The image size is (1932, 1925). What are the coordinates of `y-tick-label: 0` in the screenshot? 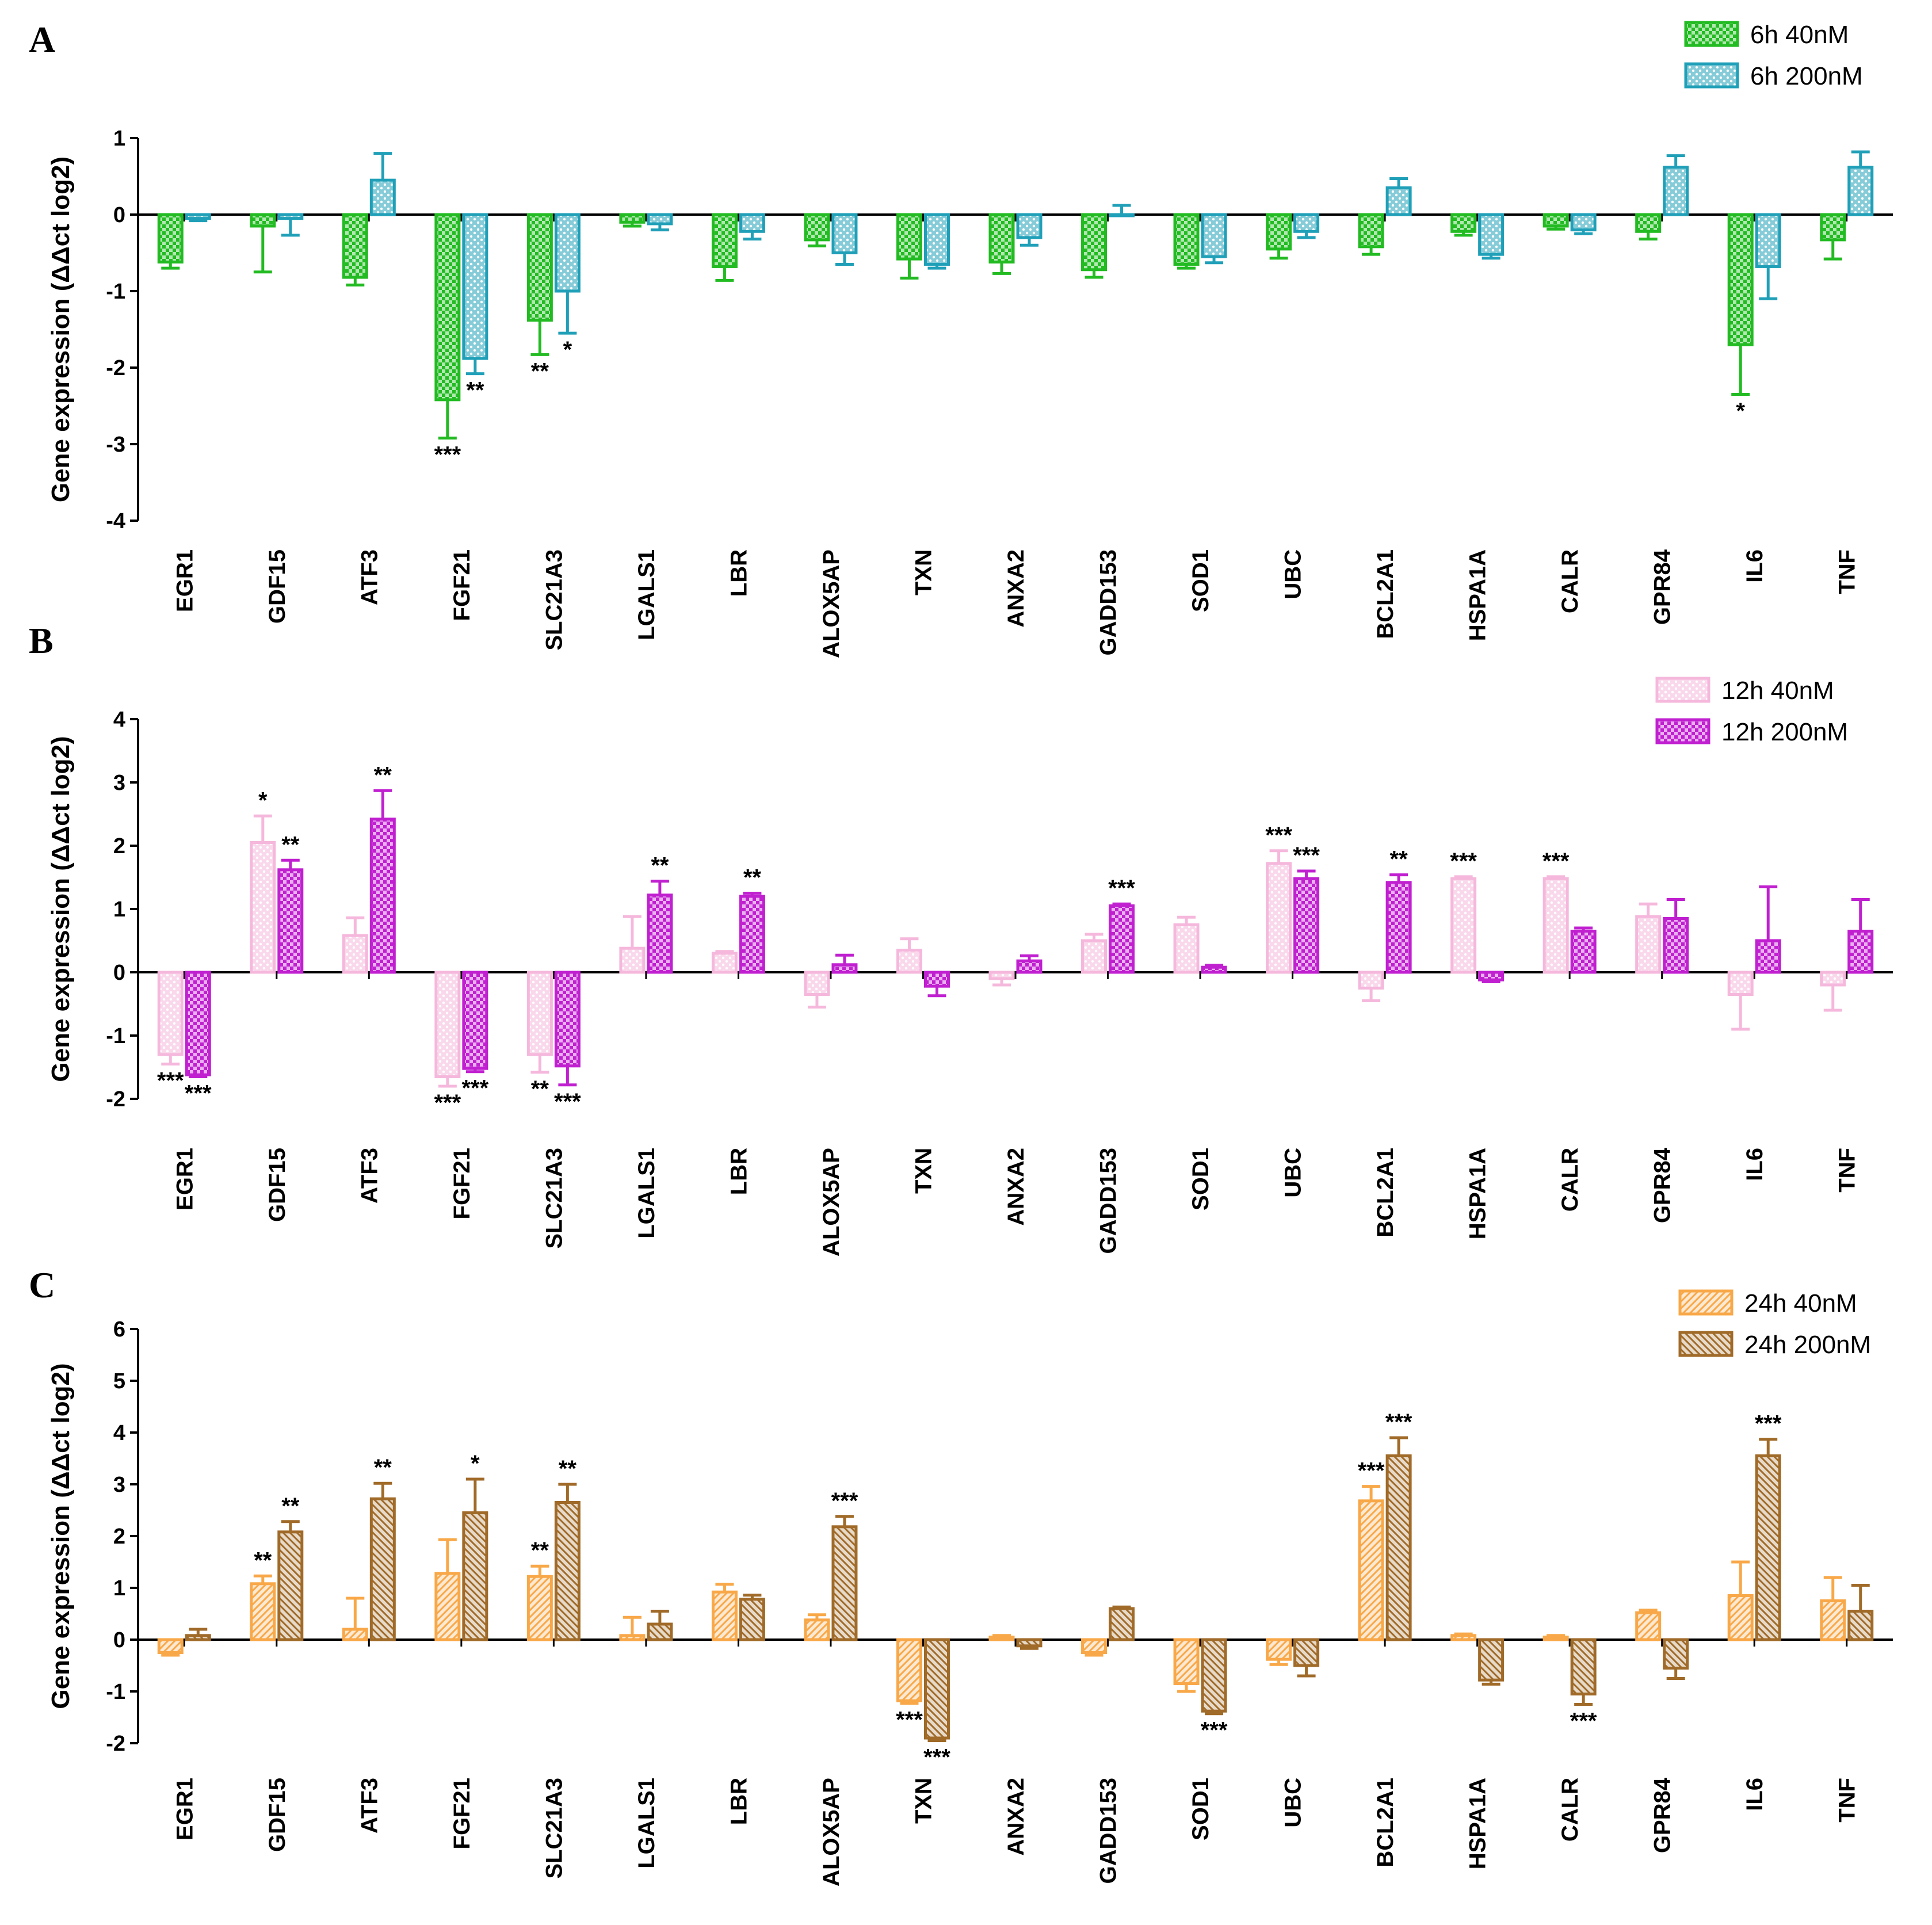 It's located at (119, 1640).